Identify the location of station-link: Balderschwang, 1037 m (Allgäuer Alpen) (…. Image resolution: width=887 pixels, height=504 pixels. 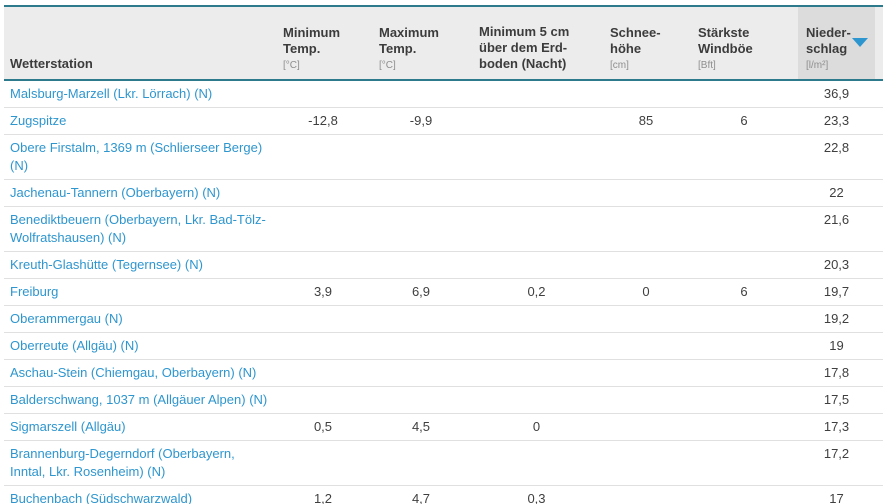
(139, 399).